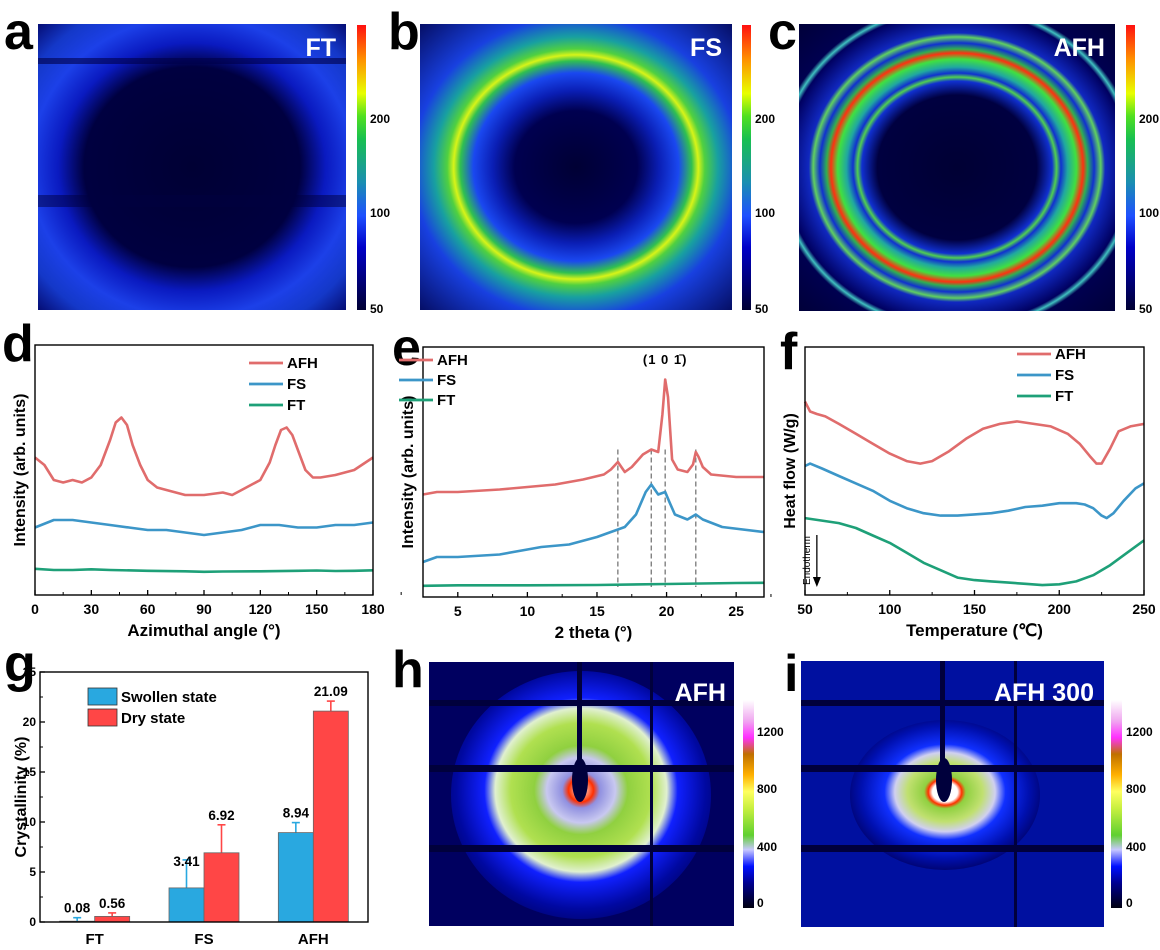 The height and width of the screenshot is (950, 1160). I want to click on bar-value-label: 0.56, so click(112, 903).